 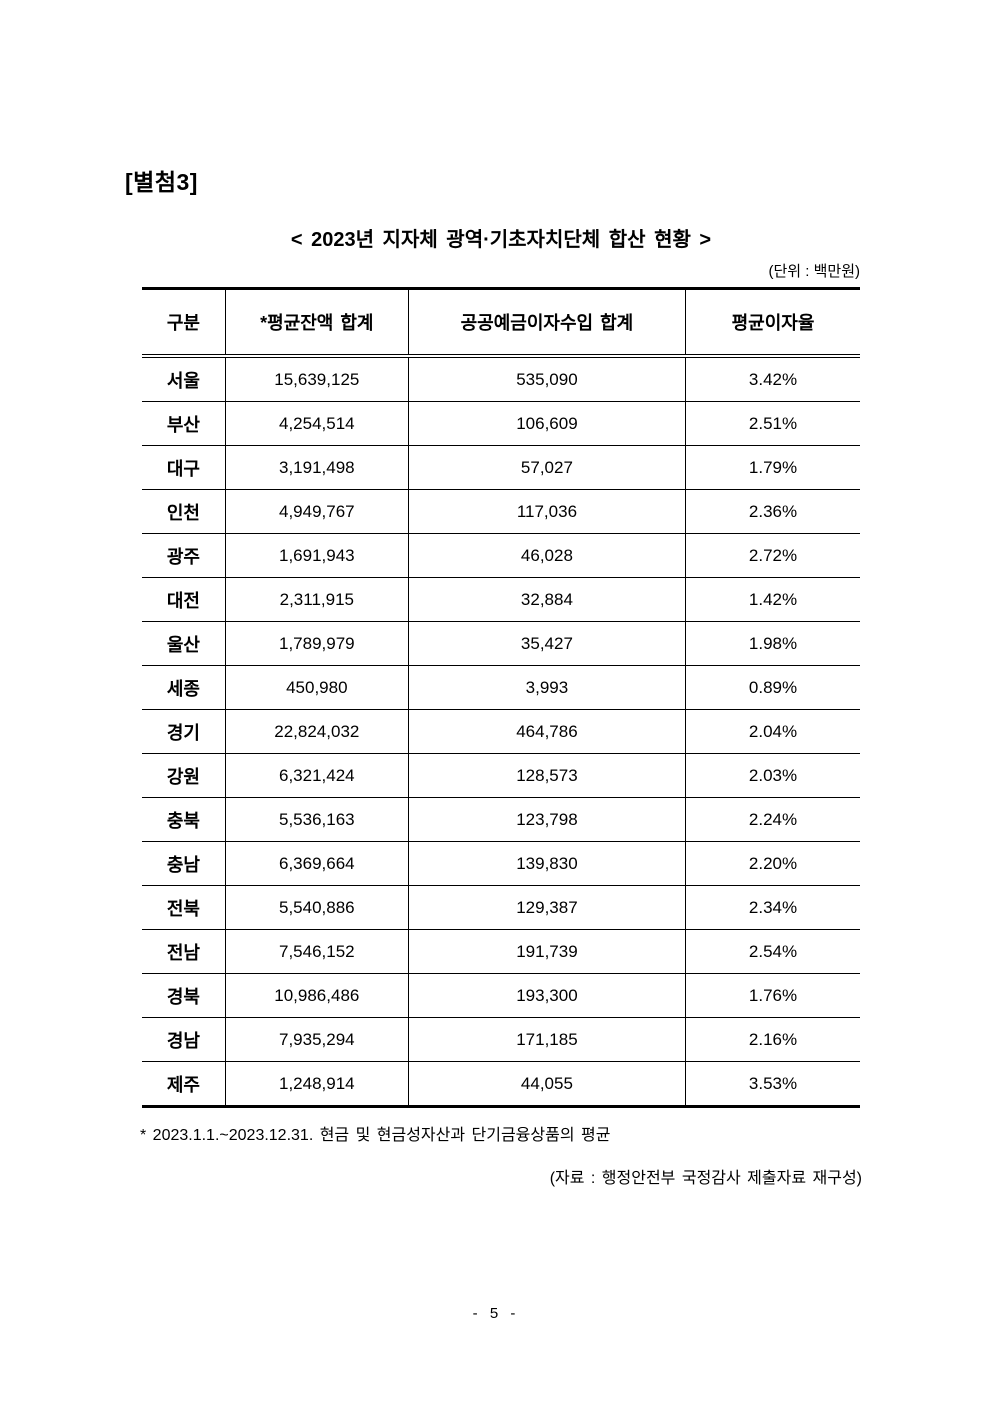 What do you see at coordinates (772, 863) in the screenshot?
I see `table-cell: 2.20%` at bounding box center [772, 863].